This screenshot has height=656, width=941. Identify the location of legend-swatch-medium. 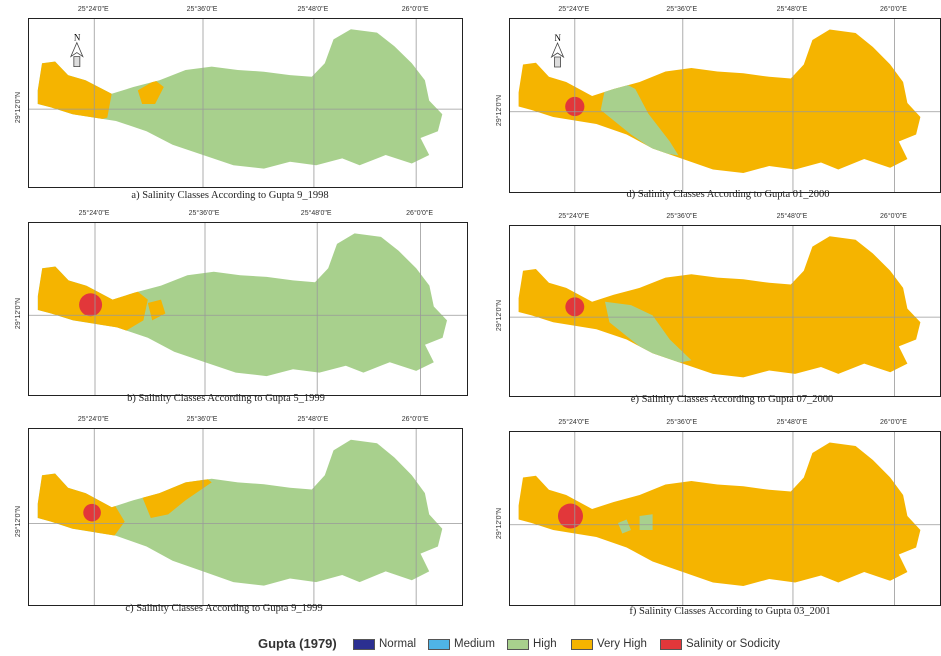
(439, 644).